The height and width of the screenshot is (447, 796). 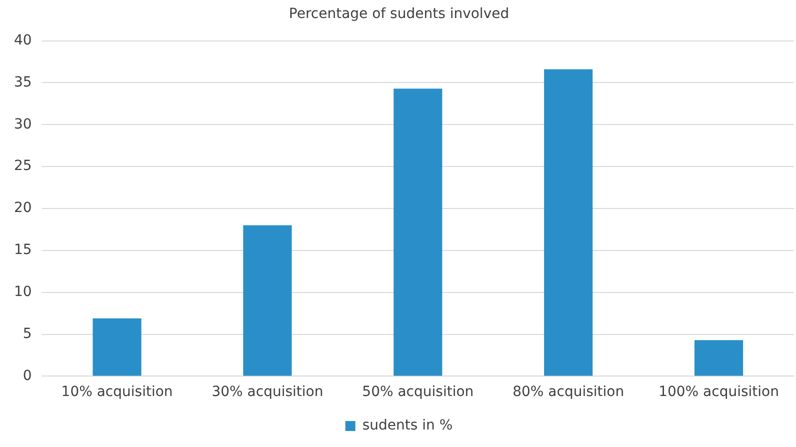 What do you see at coordinates (23, 250) in the screenshot?
I see `y-tick-label: 15` at bounding box center [23, 250].